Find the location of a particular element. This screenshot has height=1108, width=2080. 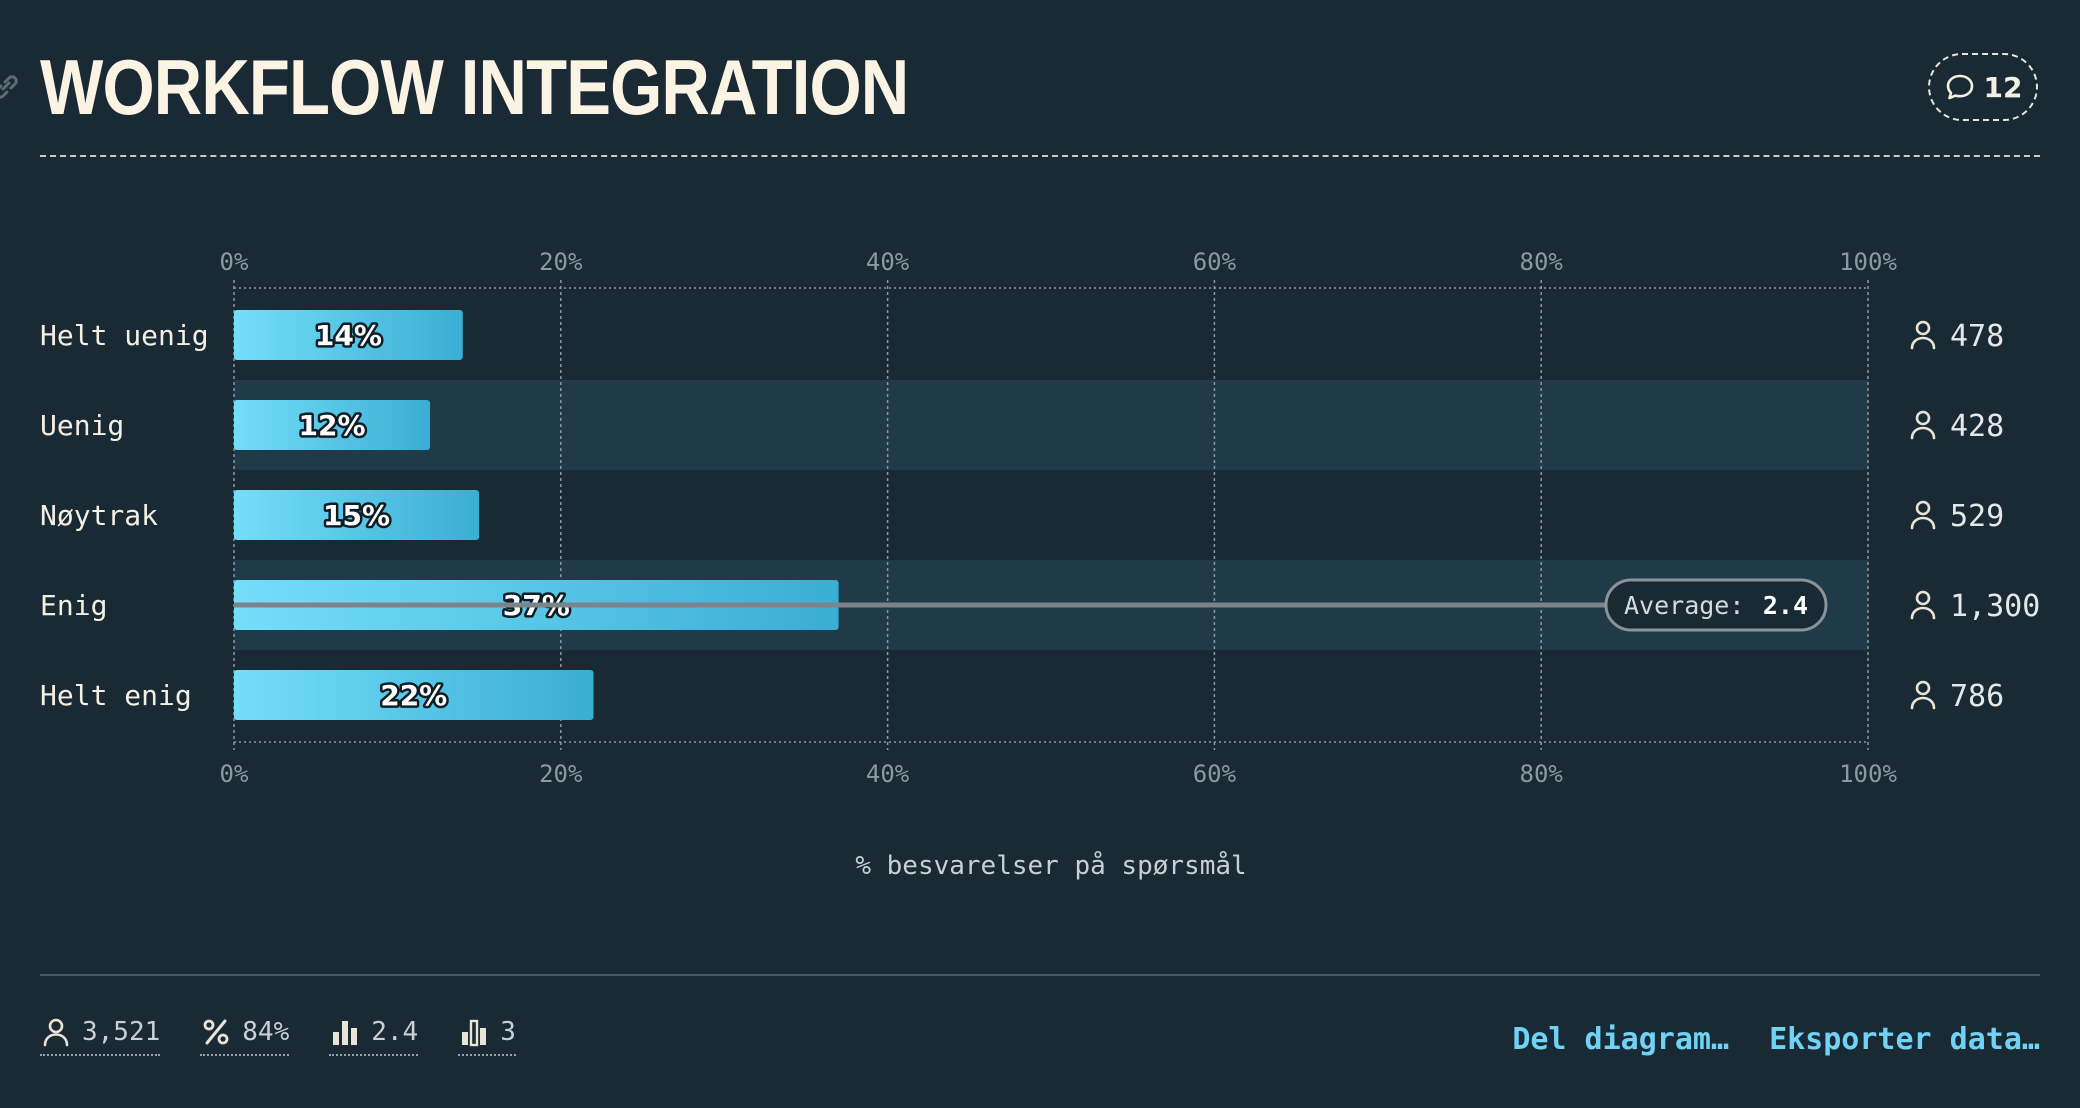

stat-response-rate-value: 84% is located at coordinates (266, 1032).